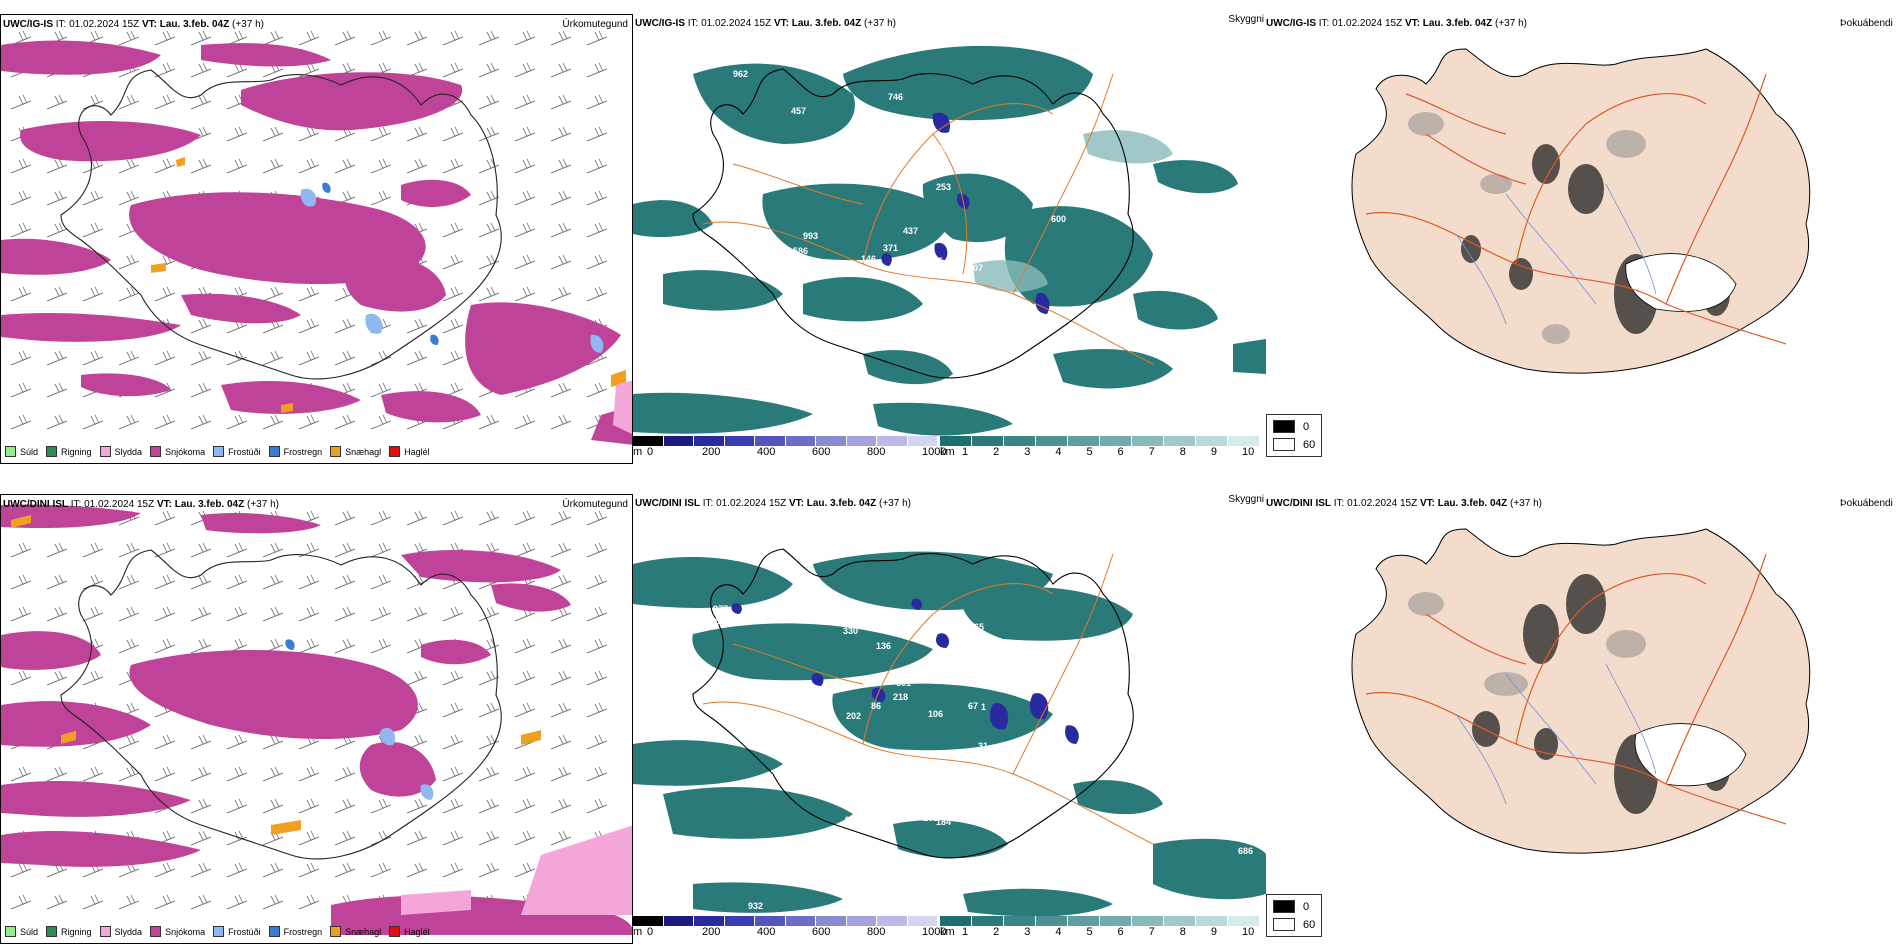 The width and height of the screenshot is (1900, 950). Describe the element at coordinates (650, 452) in the screenshot. I see `colorbar-tick-label: 0` at that location.